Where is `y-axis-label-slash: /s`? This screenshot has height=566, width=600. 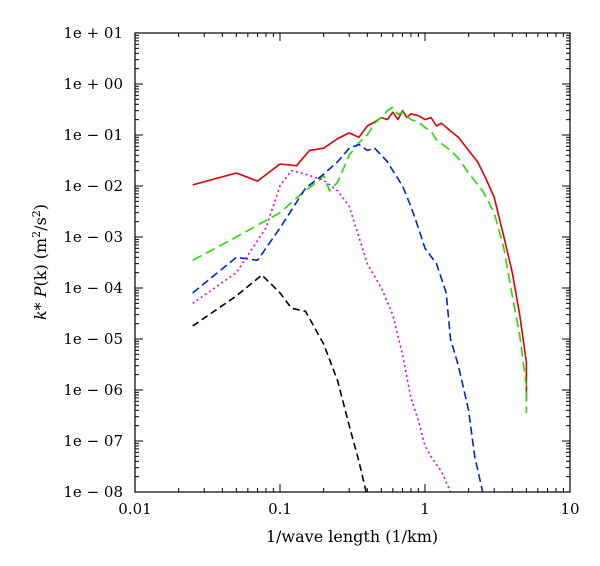 y-axis-label-slash: /s is located at coordinates (40, 224).